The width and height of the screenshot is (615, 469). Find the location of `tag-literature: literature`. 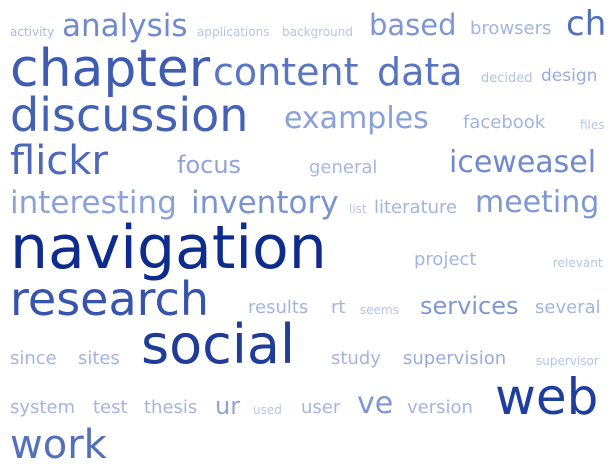

tag-literature: literature is located at coordinates (416, 207).